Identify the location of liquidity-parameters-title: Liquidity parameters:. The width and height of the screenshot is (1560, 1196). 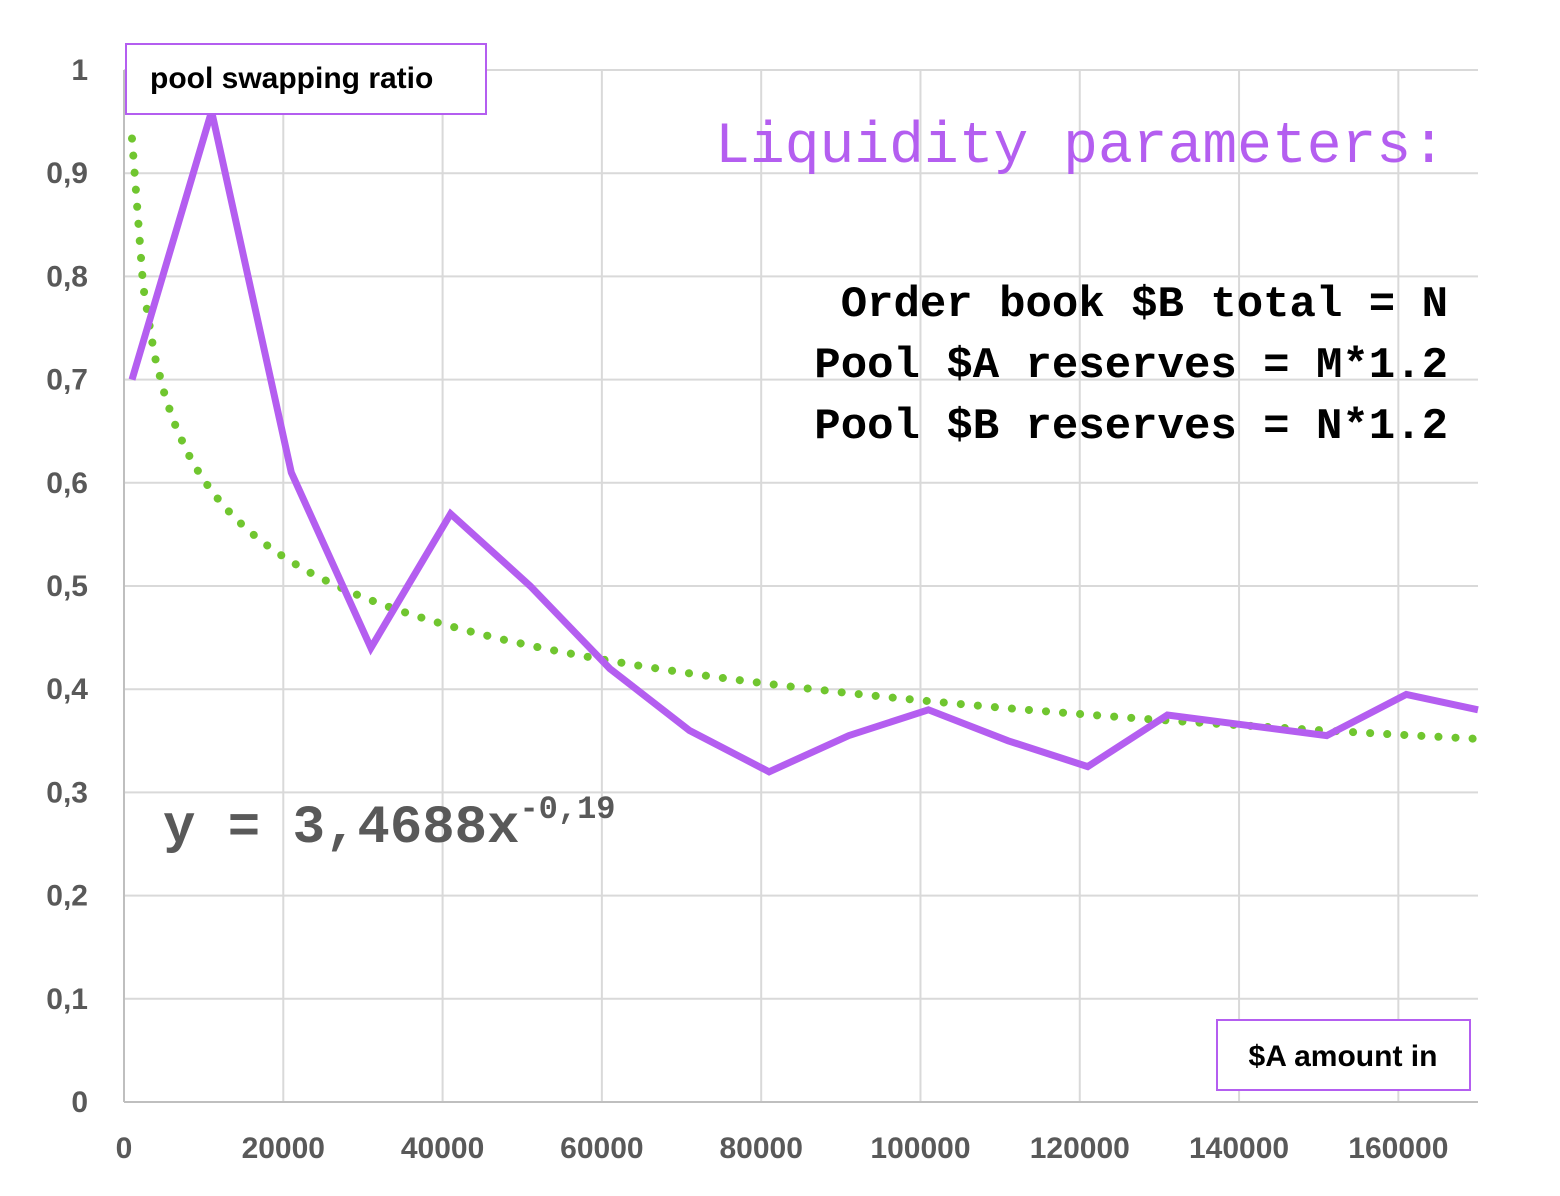
(1080, 147).